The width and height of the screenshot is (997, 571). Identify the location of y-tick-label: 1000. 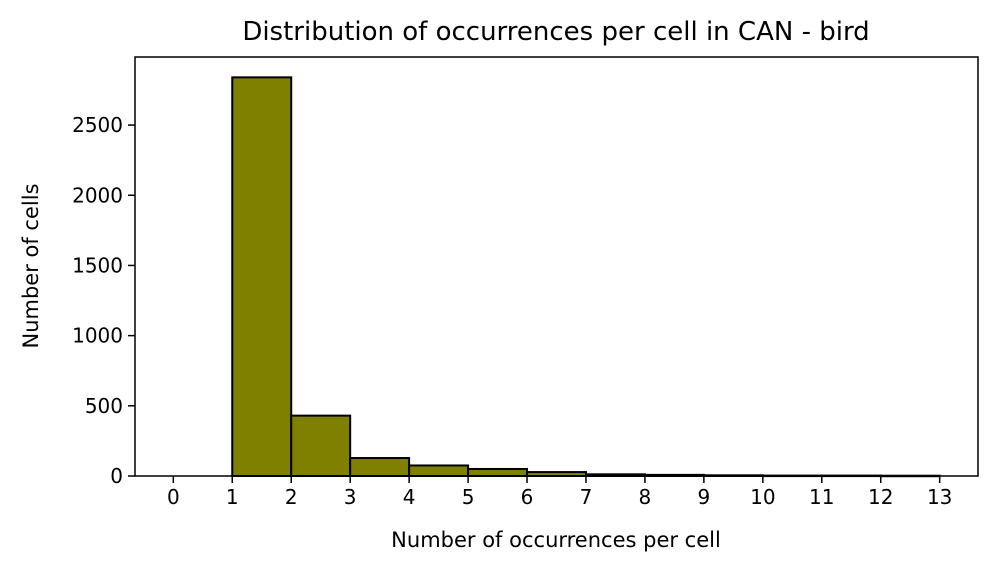
(97, 336).